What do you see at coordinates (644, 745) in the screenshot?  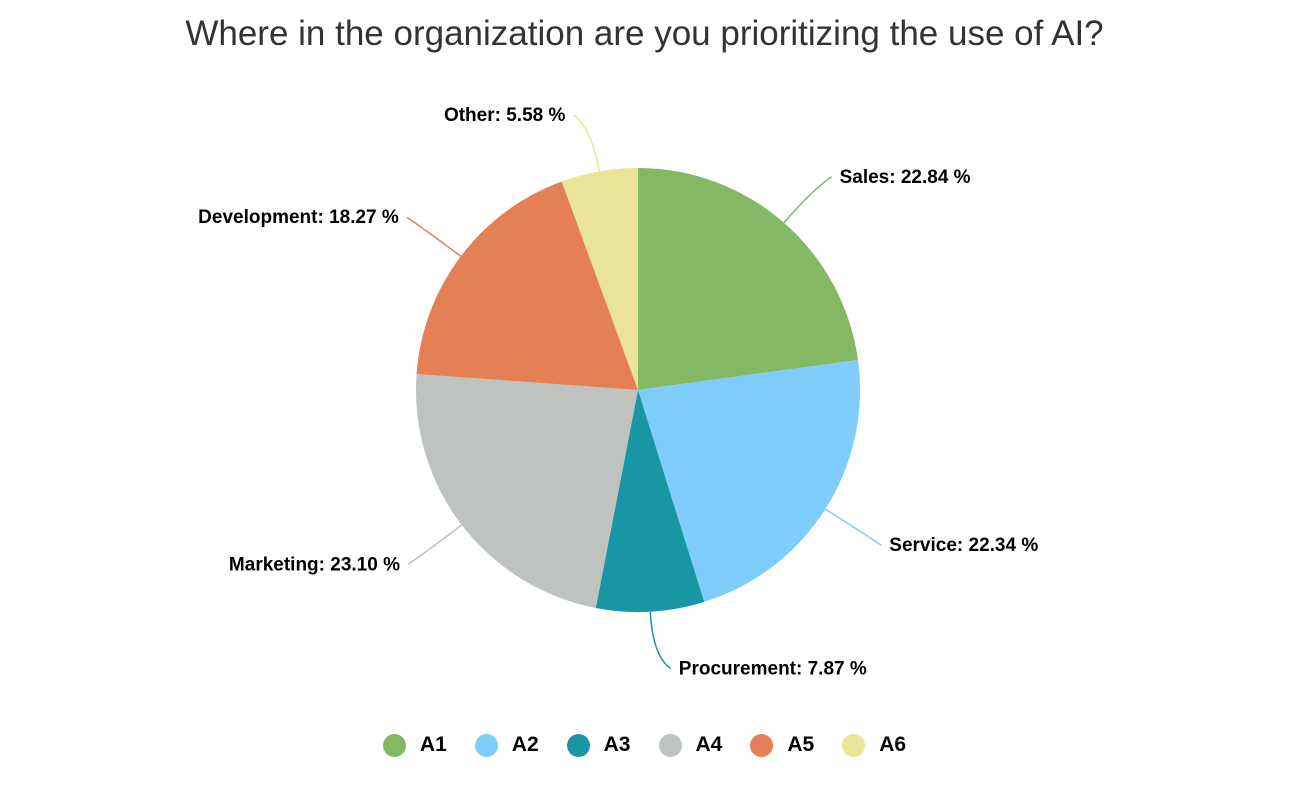 I see `chart-legend: A1 A2 A3 A4 A5 A6` at bounding box center [644, 745].